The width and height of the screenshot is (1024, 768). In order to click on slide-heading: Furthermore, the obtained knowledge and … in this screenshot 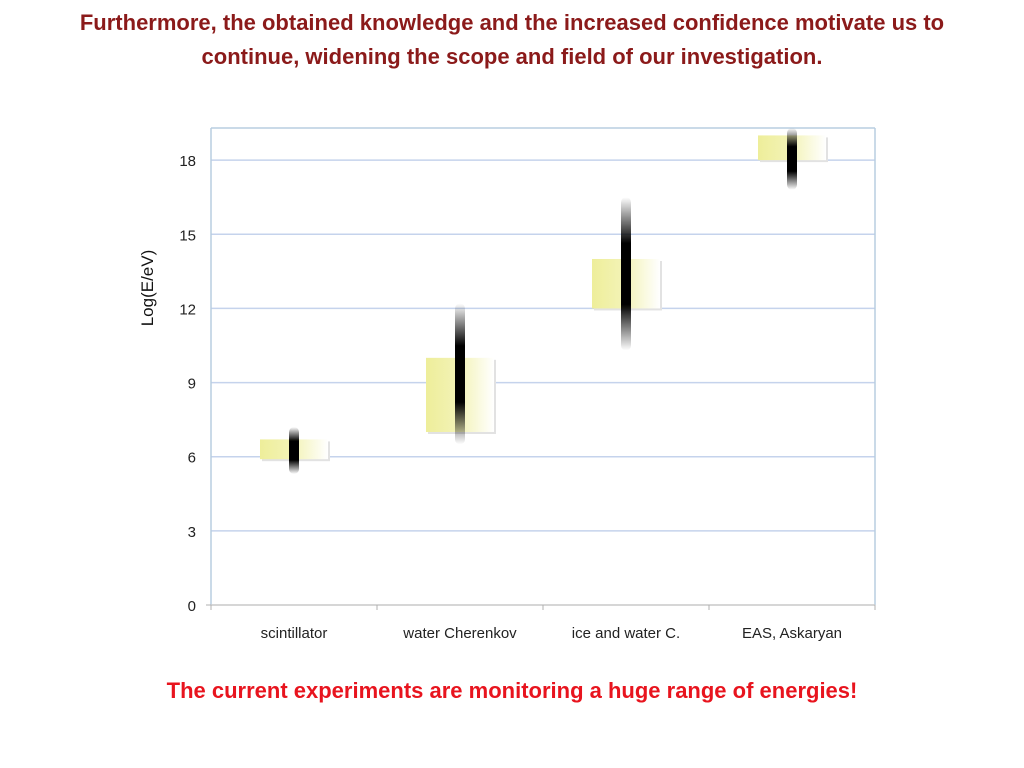, I will do `click(512, 40)`.